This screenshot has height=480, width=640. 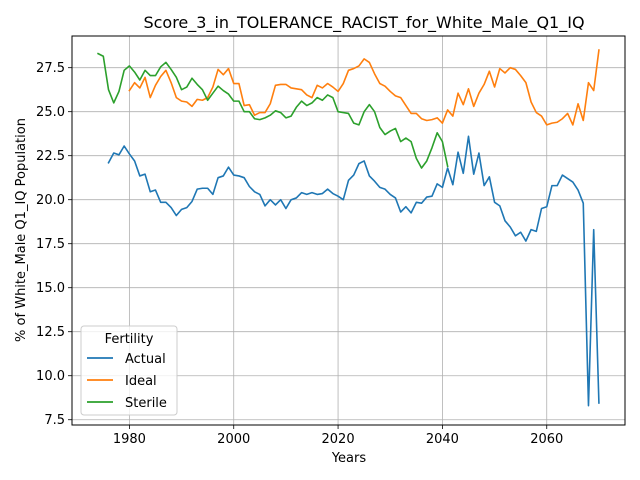 I want to click on y-tick-label: 17.5, so click(x=50, y=244).